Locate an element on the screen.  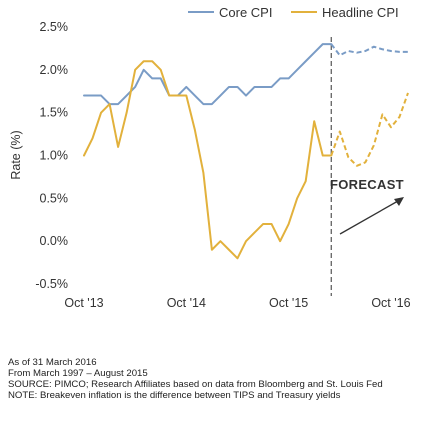
forecast-line-core-cpi is located at coordinates (369, 50).